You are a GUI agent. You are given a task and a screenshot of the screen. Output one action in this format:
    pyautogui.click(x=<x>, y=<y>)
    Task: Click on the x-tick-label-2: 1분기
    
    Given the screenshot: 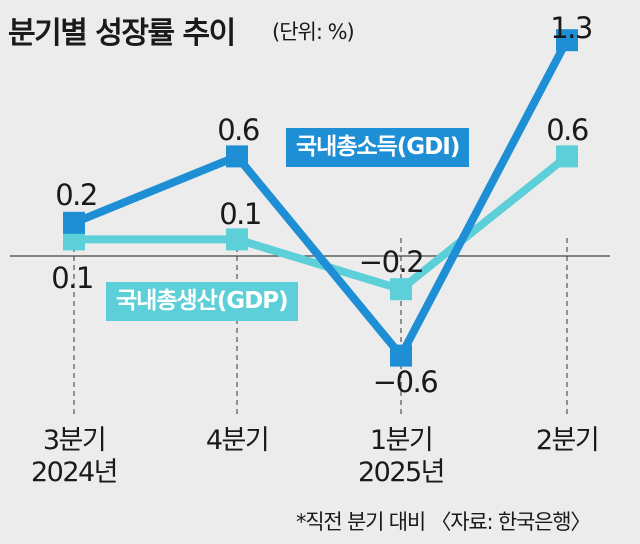 What is the action you would take?
    pyautogui.click(x=401, y=440)
    